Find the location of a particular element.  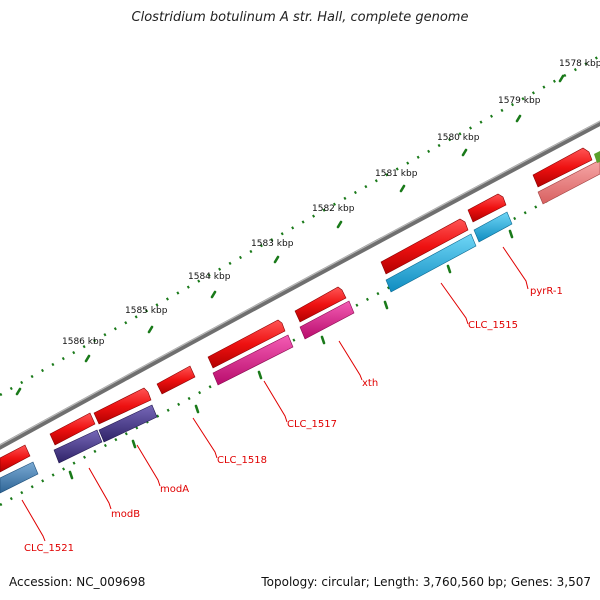

gene-label-moda: modA is located at coordinates (174, 489).